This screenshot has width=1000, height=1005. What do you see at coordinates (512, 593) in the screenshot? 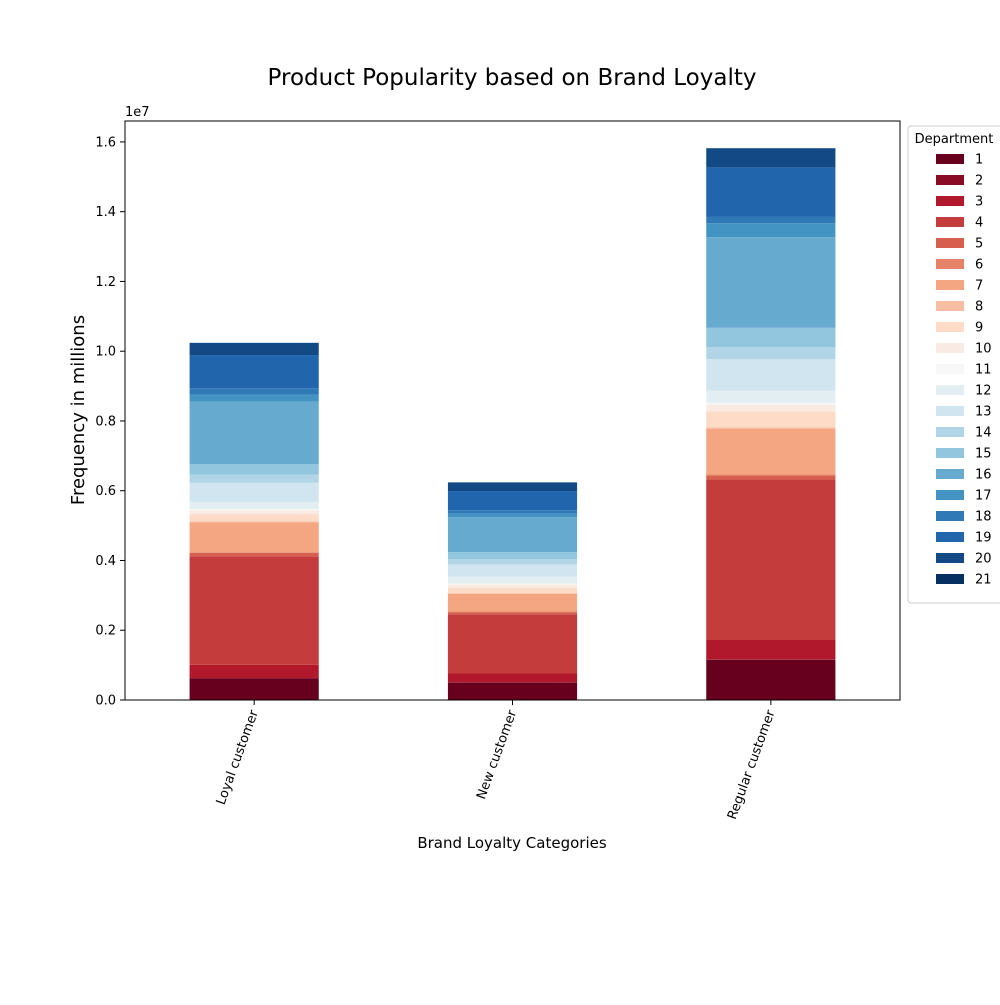
I see `bar-segment-dept-8-new-customer` at bounding box center [512, 593].